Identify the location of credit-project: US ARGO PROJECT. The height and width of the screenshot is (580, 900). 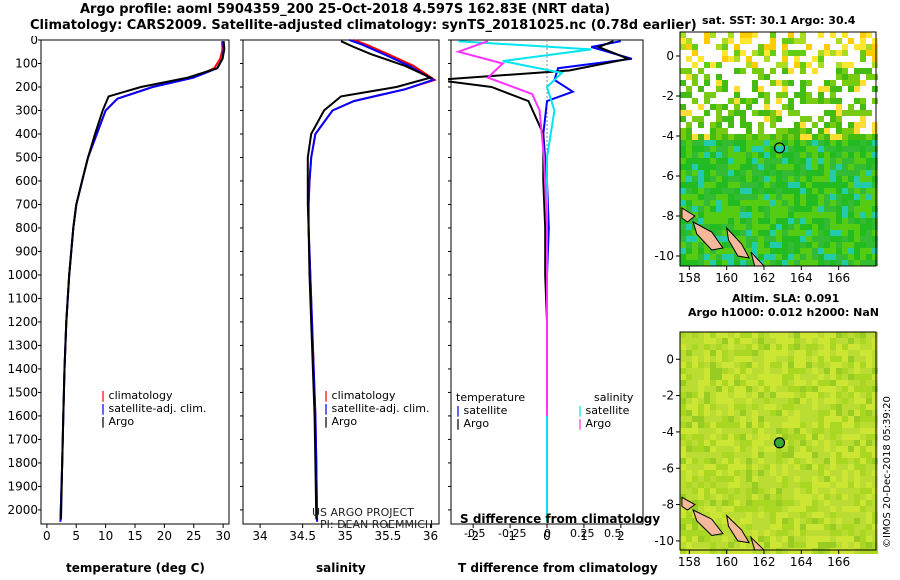
(363, 512).